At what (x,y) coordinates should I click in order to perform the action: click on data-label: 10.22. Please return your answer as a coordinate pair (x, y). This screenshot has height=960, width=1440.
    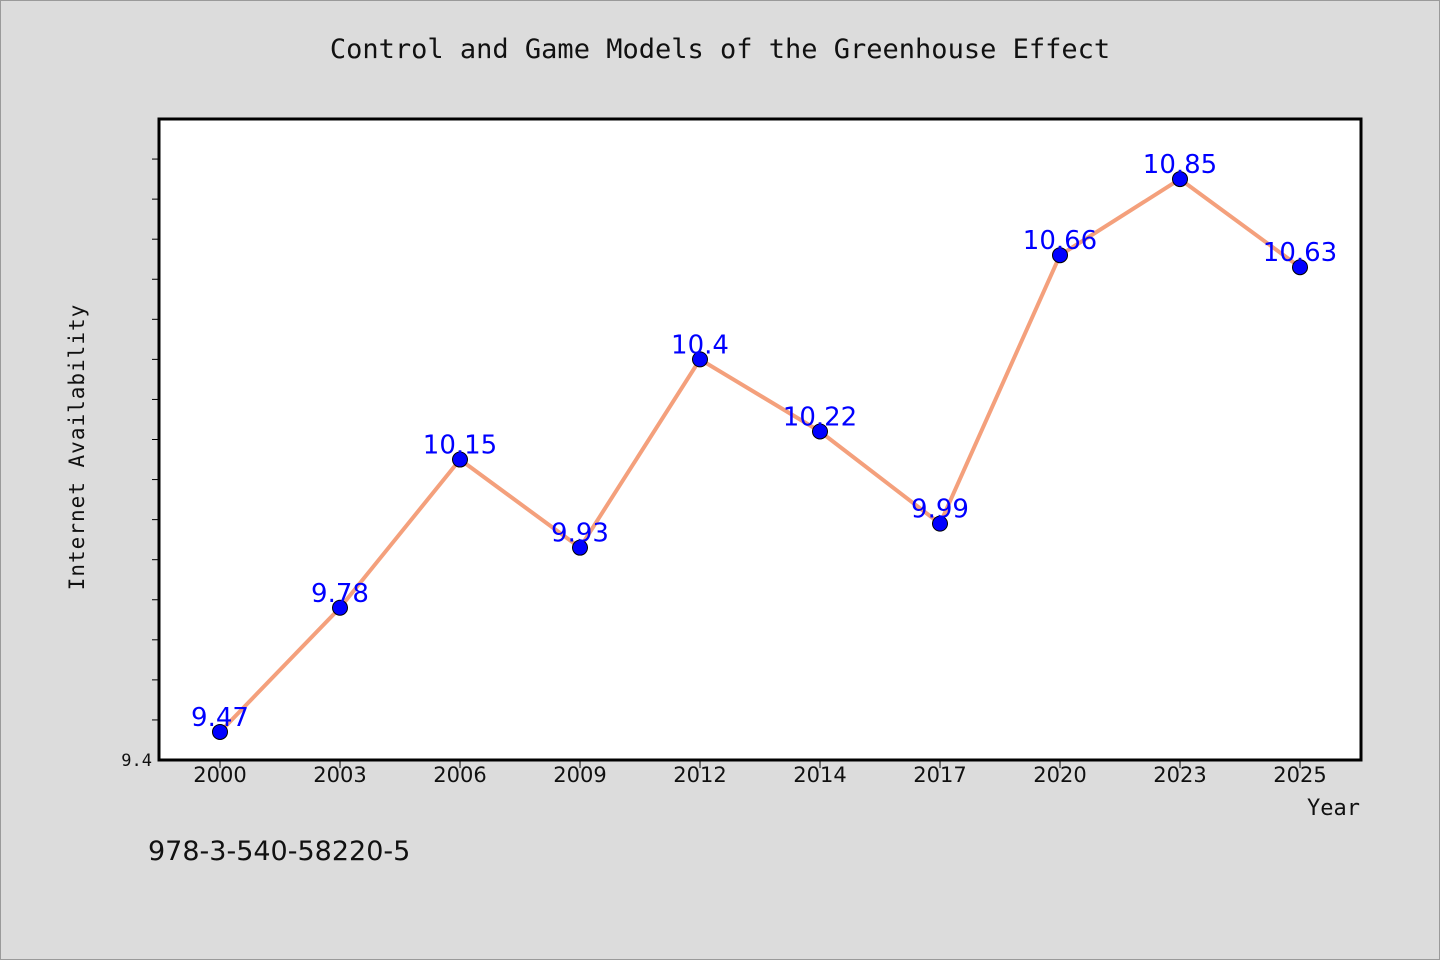
    Looking at the image, I should click on (820, 417).